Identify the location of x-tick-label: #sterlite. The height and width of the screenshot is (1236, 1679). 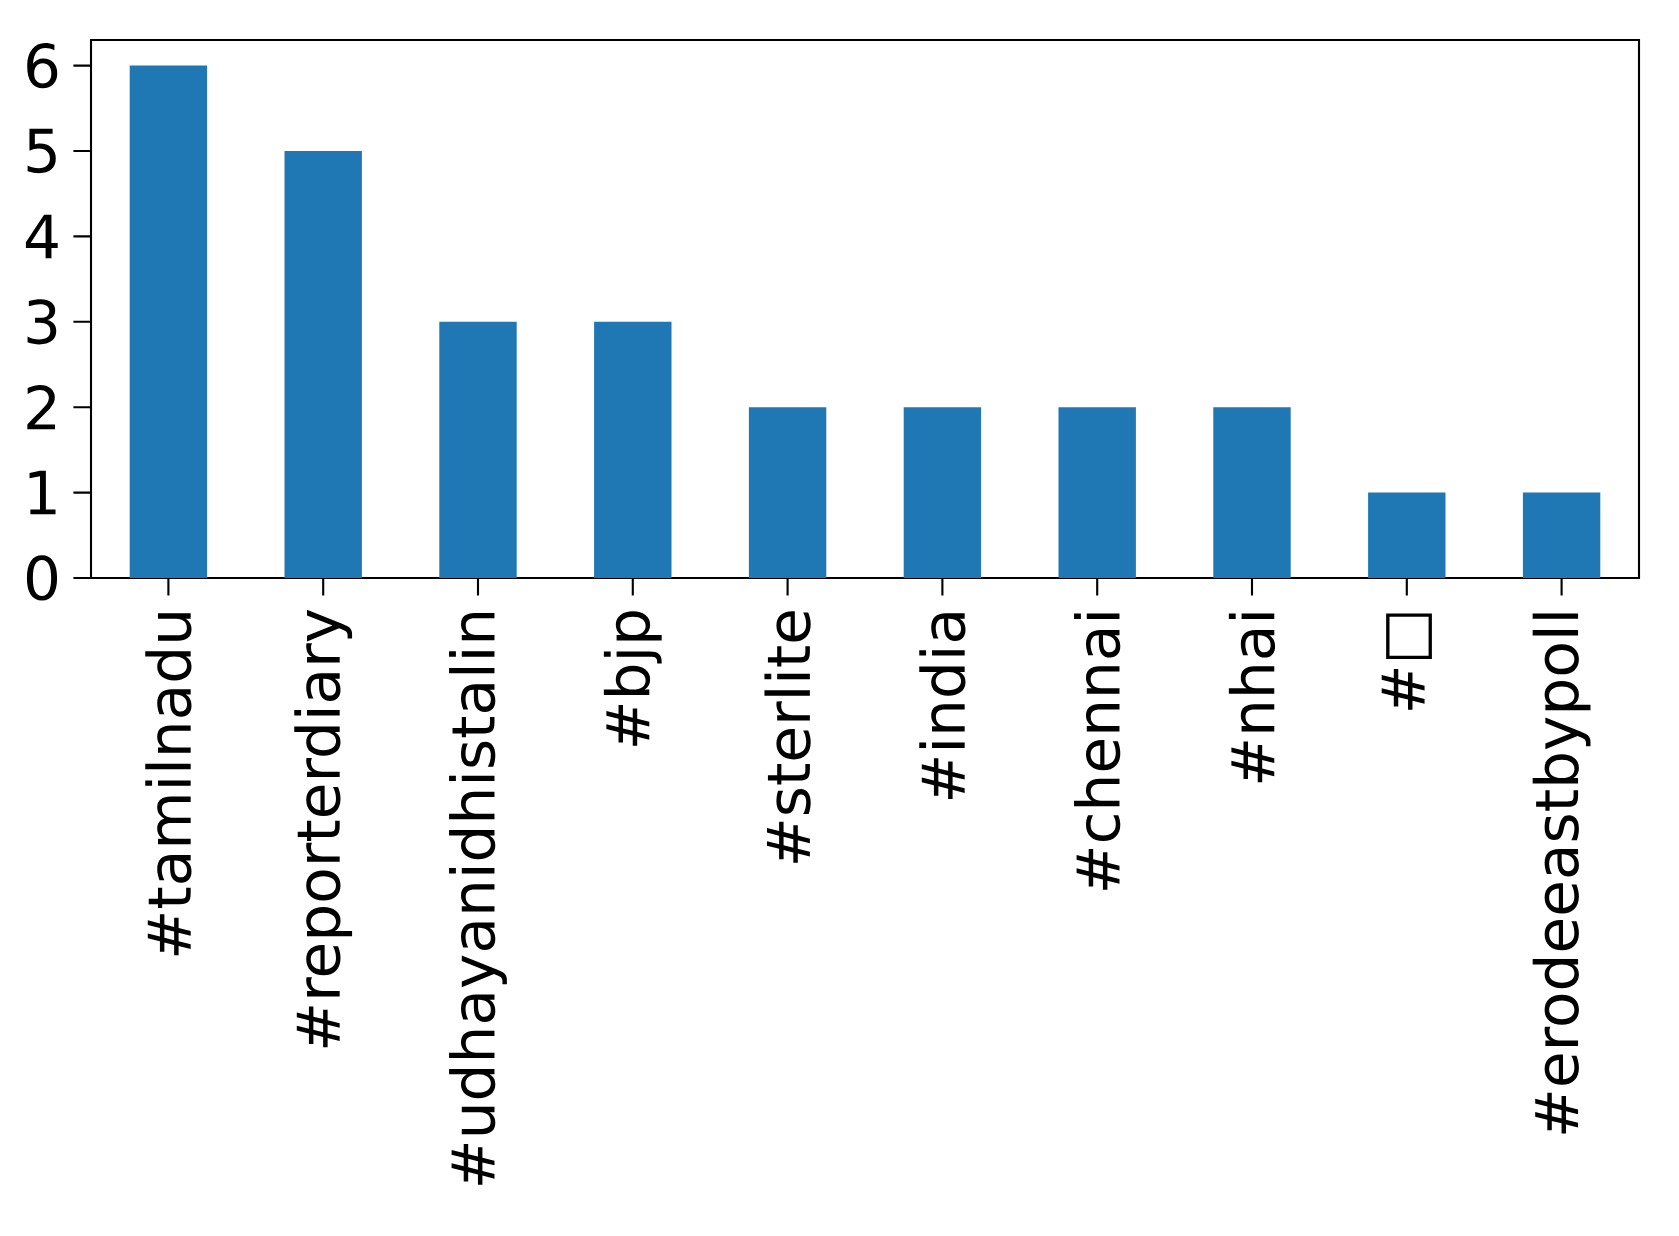
(787, 737).